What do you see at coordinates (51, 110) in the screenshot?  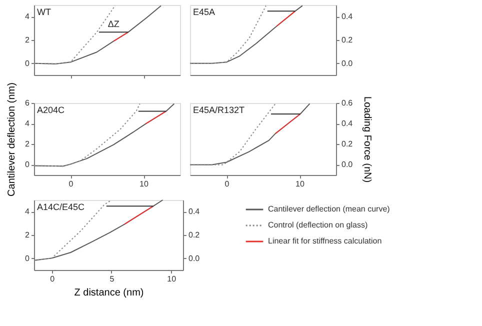 I see `chart-title: A204C` at bounding box center [51, 110].